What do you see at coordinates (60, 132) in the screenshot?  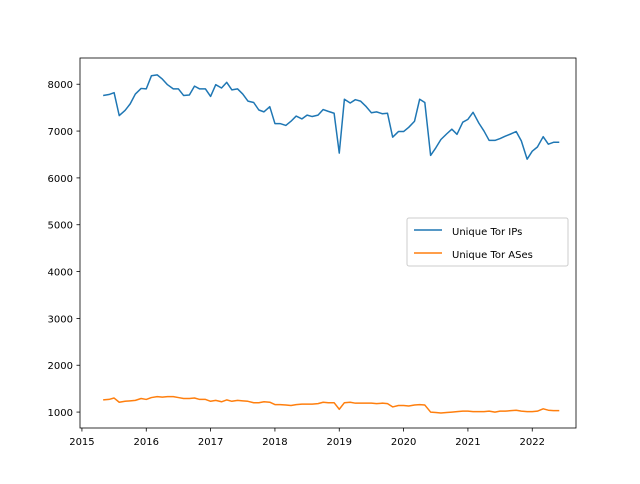 I see `y-tick-label: 7000` at bounding box center [60, 132].